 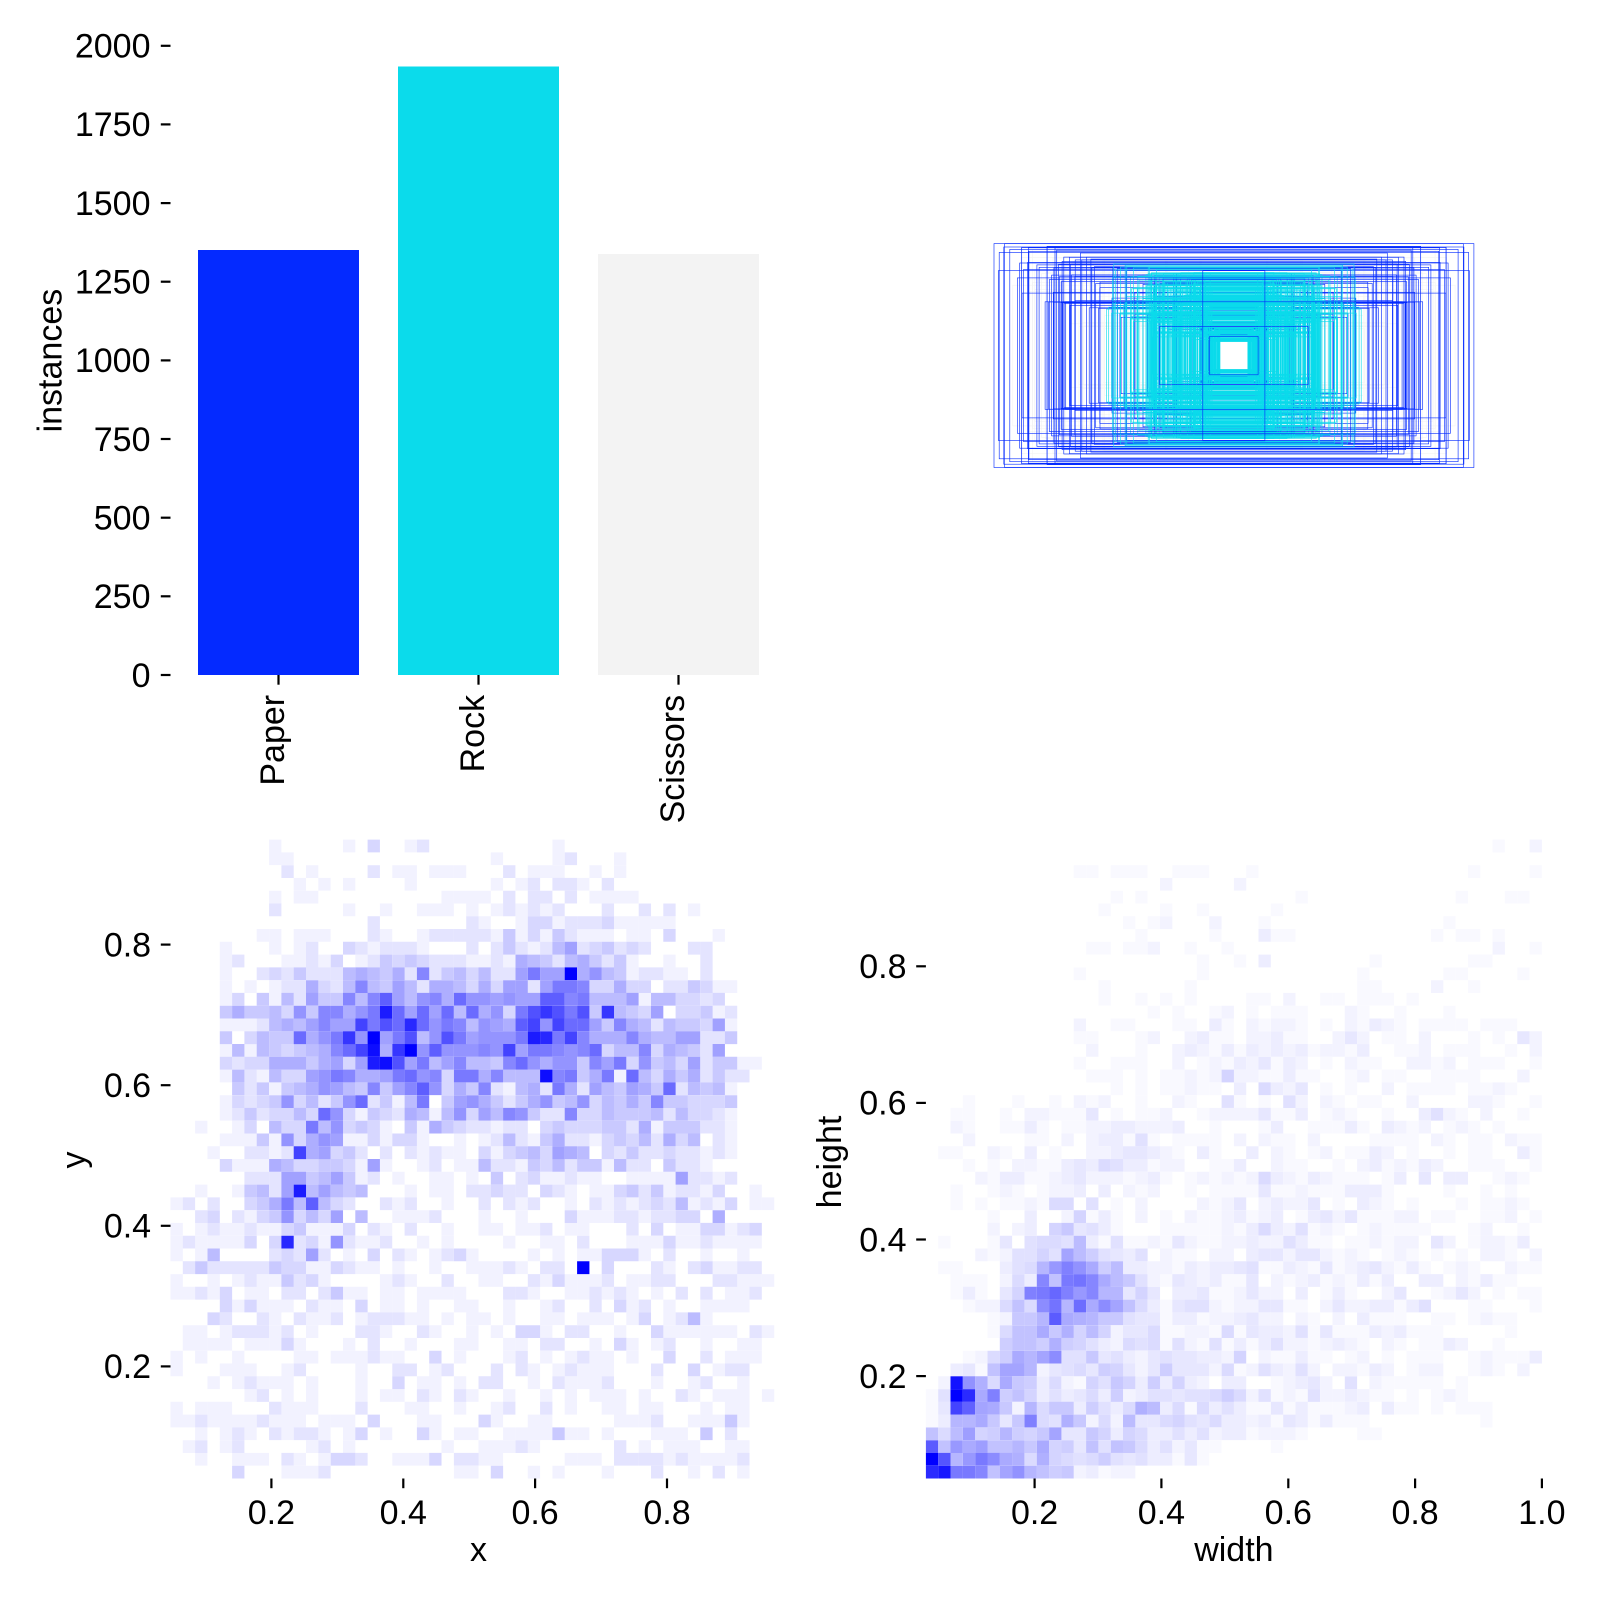 What do you see at coordinates (51, 361) in the screenshot?
I see `svg-text: instances` at bounding box center [51, 361].